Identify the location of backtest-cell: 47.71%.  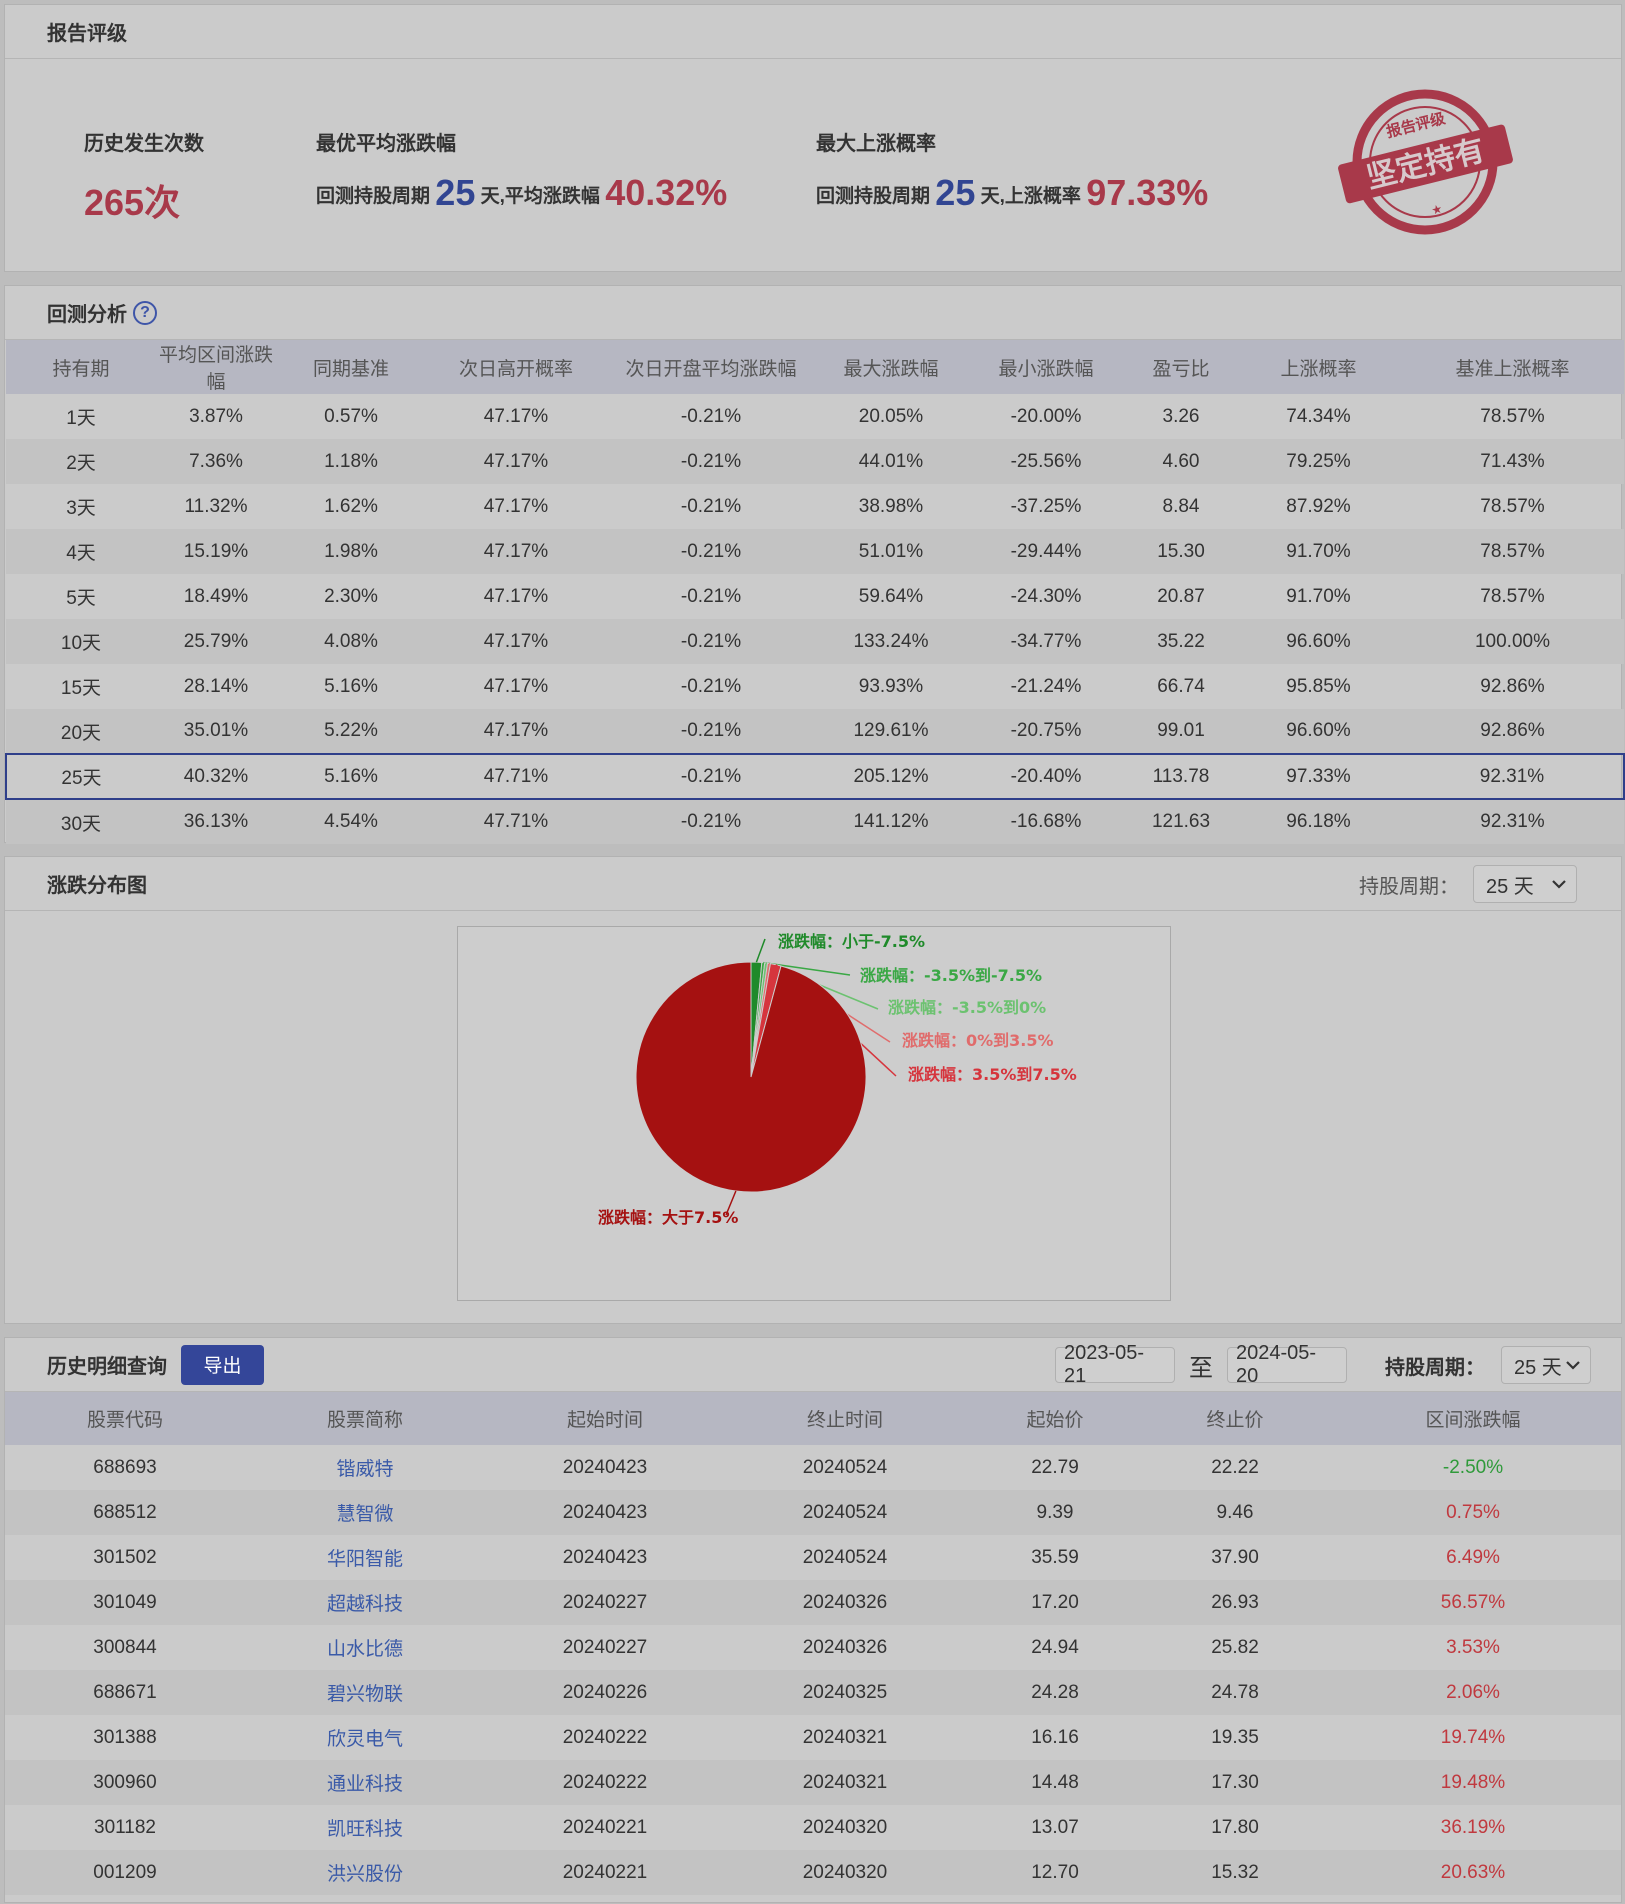
(516, 821).